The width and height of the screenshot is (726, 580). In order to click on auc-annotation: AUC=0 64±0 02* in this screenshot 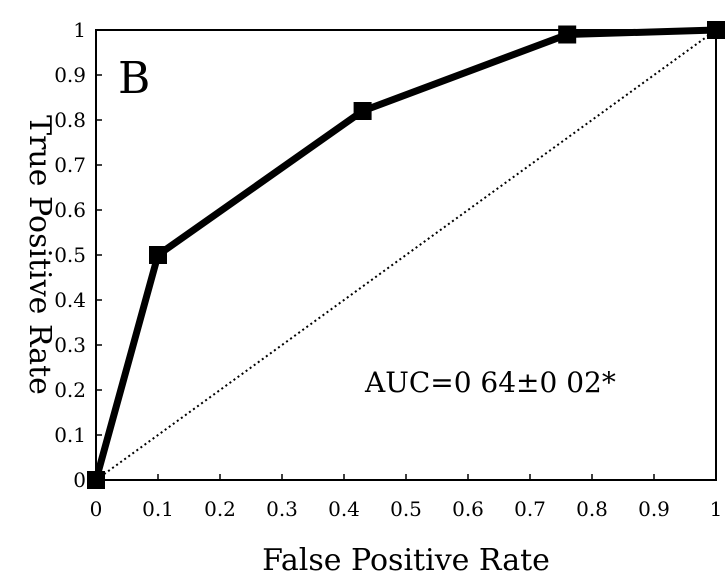, I will do `click(490, 382)`.